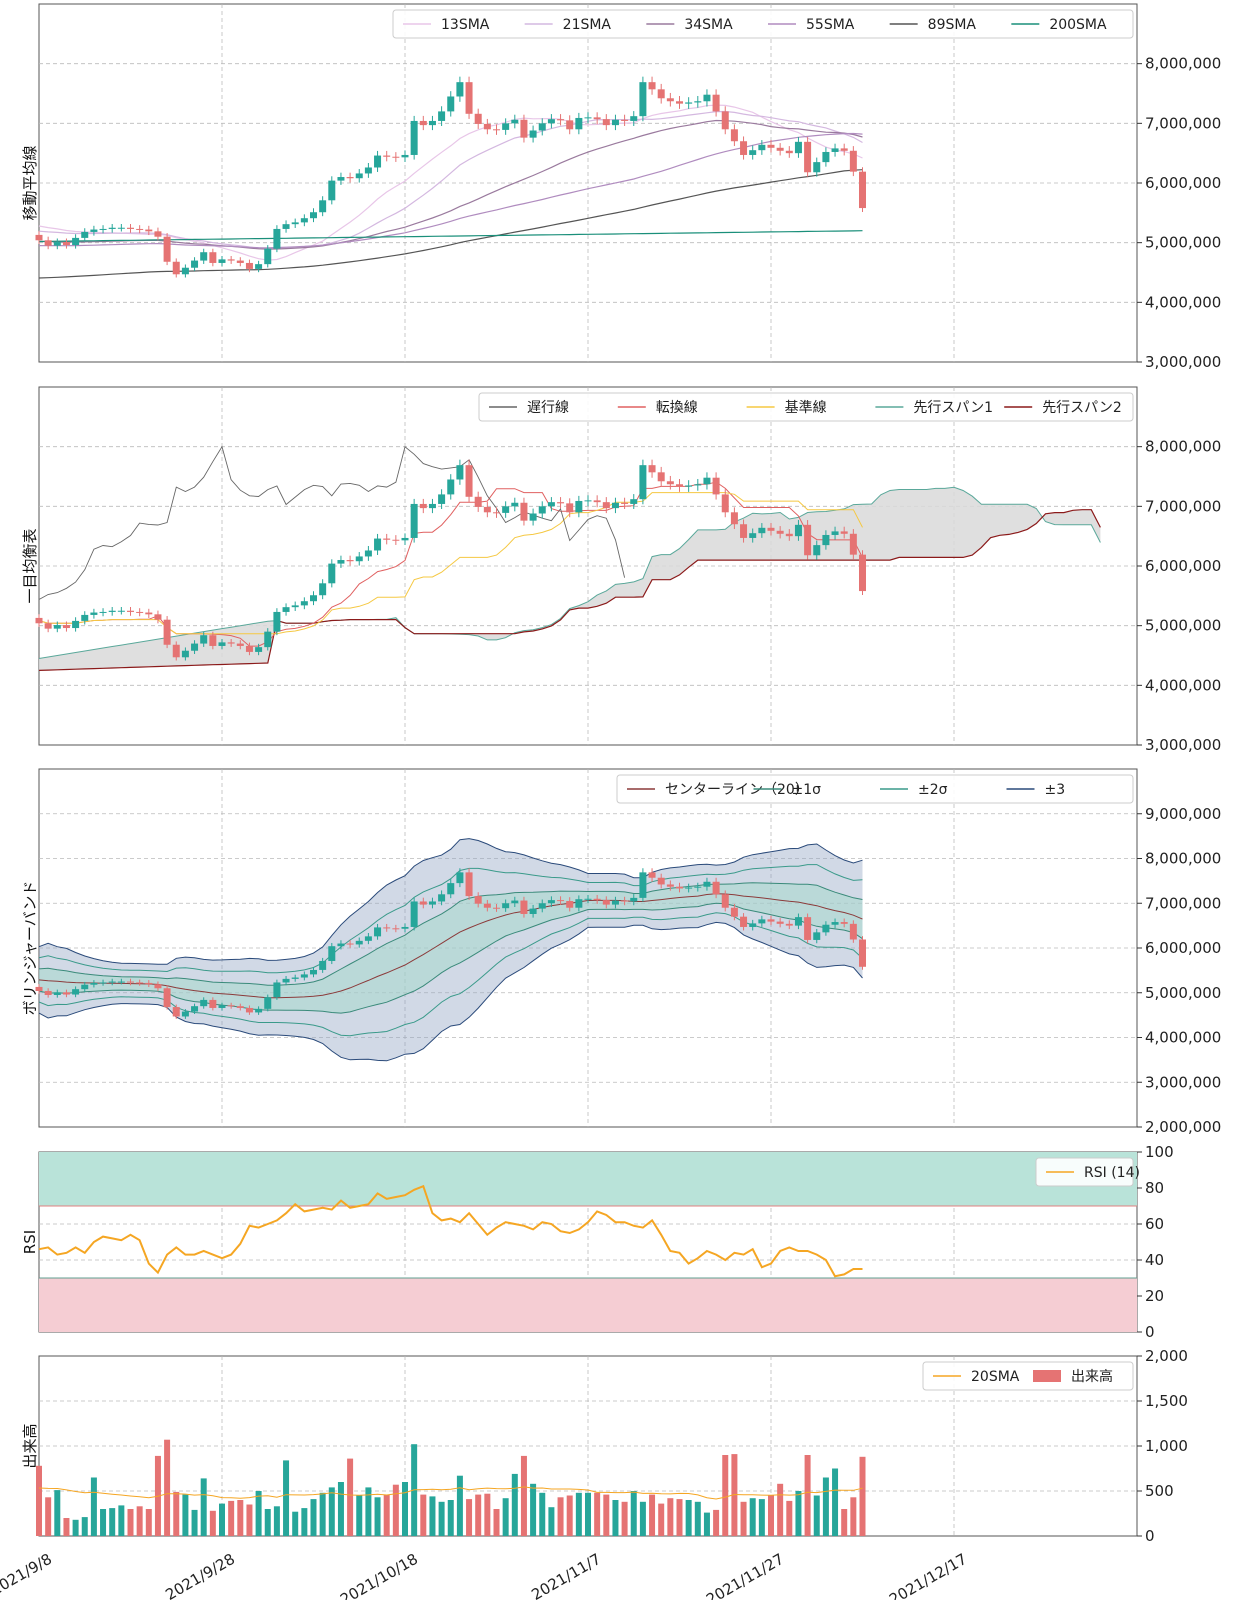 This screenshot has height=1600, width=1249. Describe the element at coordinates (1166, 1446) in the screenshot. I see `y-tick-label: 1,000` at that location.